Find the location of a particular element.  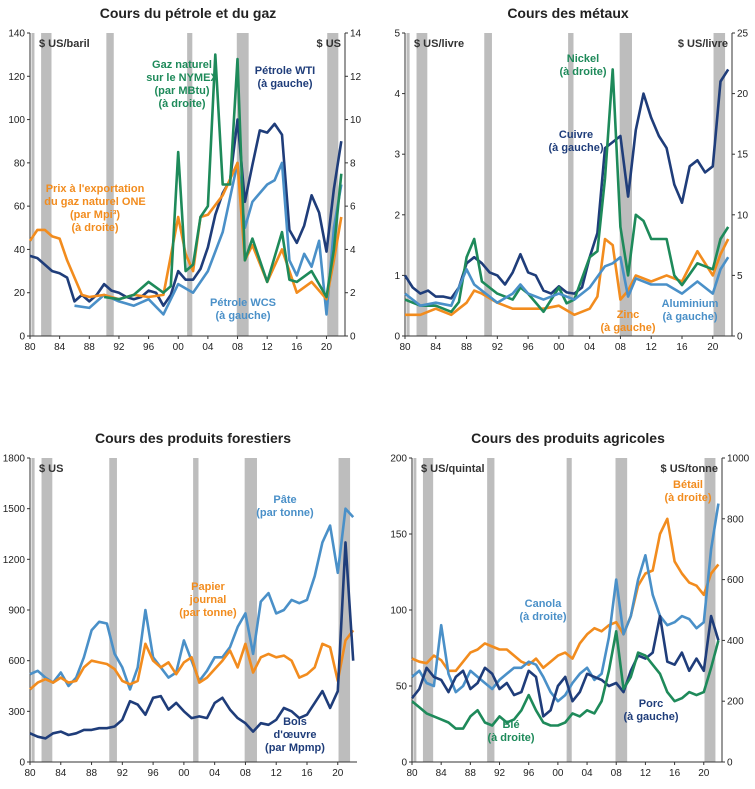

y-tick-label-right: 20 is located at coordinates (743, 94).